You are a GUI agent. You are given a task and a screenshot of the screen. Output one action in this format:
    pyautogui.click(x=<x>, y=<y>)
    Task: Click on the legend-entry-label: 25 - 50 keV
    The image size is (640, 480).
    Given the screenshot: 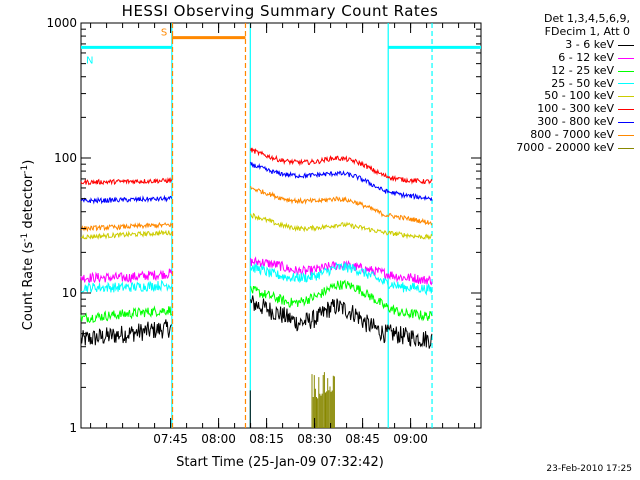 What is the action you would take?
    pyautogui.click(x=582, y=83)
    